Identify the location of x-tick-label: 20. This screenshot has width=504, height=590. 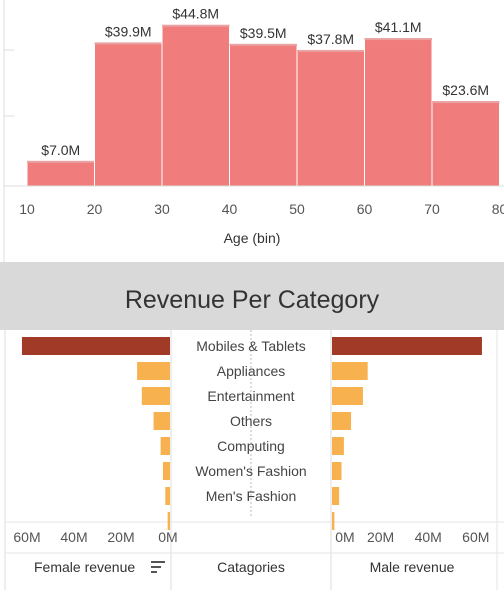
(95, 209).